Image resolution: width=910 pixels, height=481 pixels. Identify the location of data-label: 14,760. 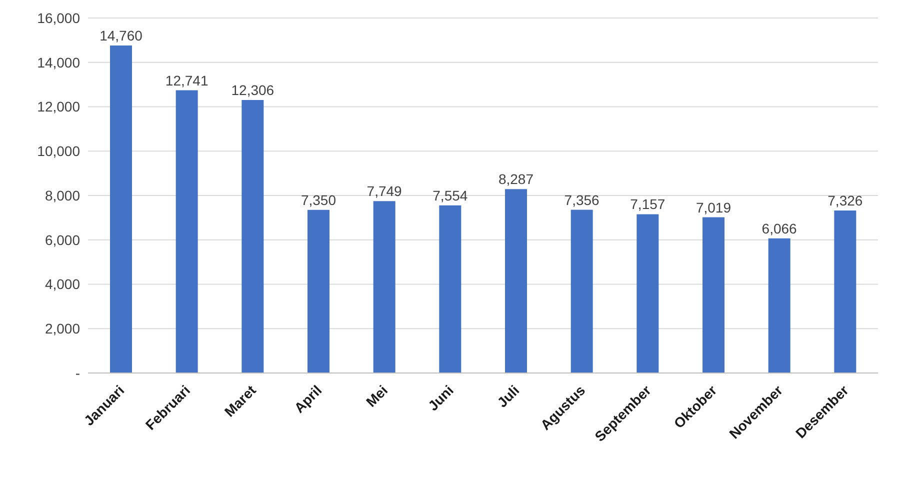
(121, 36).